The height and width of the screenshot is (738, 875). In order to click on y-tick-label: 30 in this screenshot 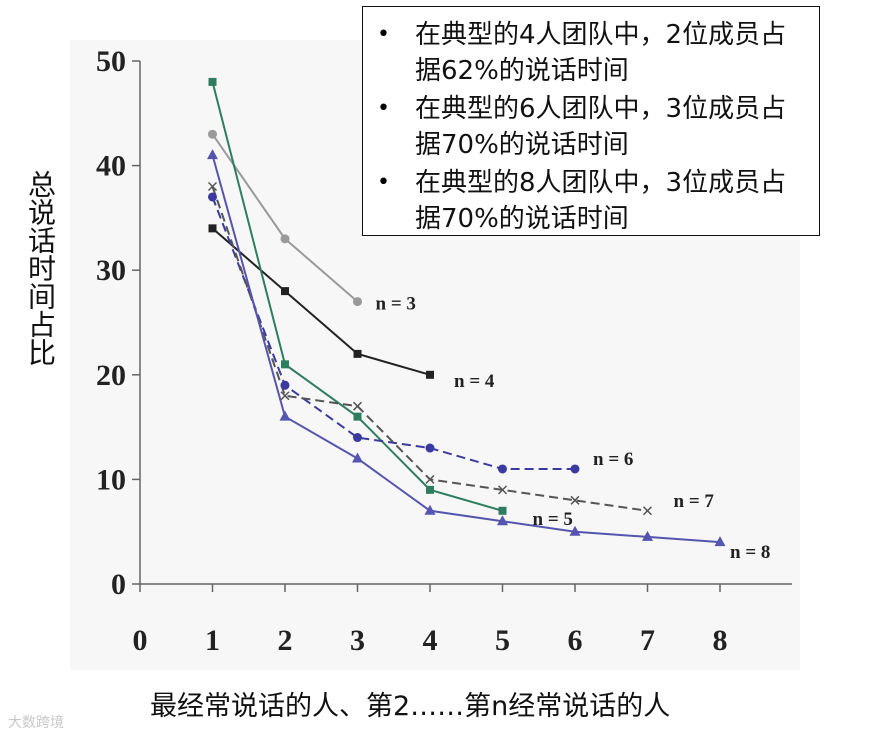, I will do `click(111, 270)`.